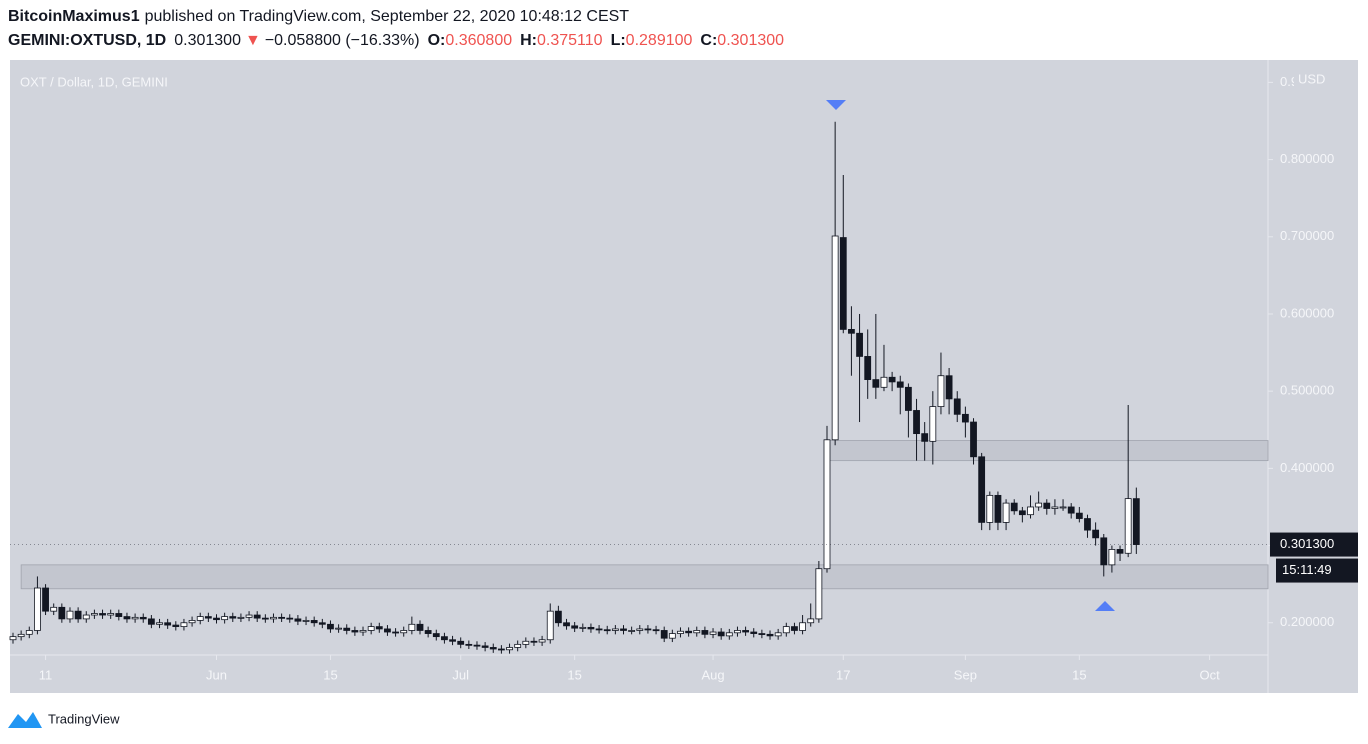 The height and width of the screenshot is (744, 1368). I want to click on y-tick-label: 0.200000, so click(1307, 621).